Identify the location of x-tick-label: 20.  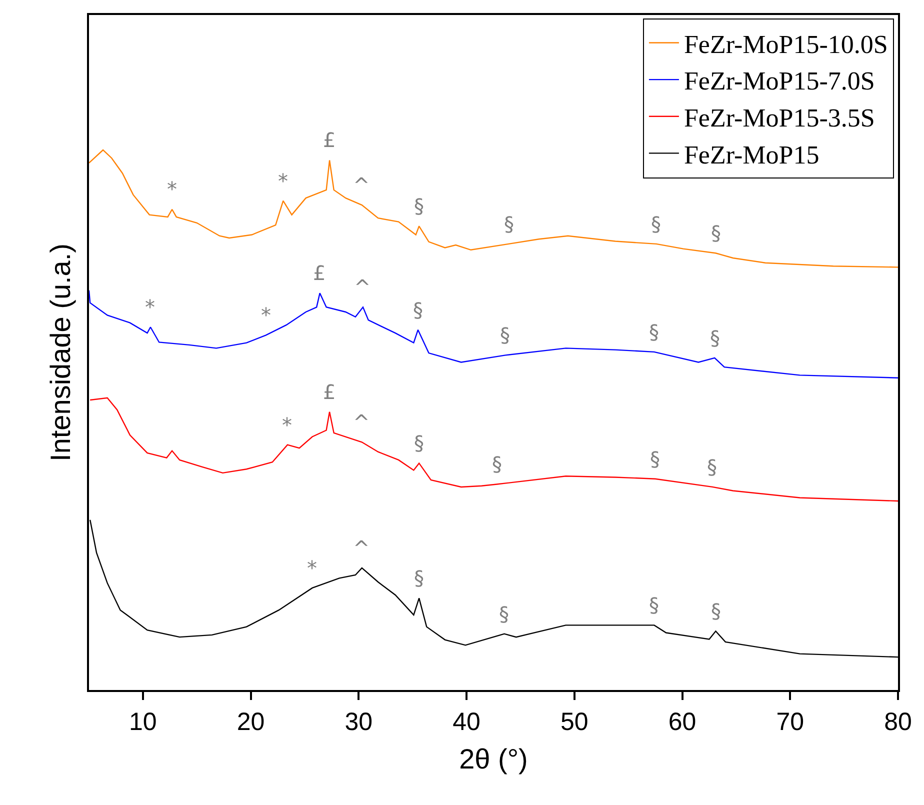
(250, 722).